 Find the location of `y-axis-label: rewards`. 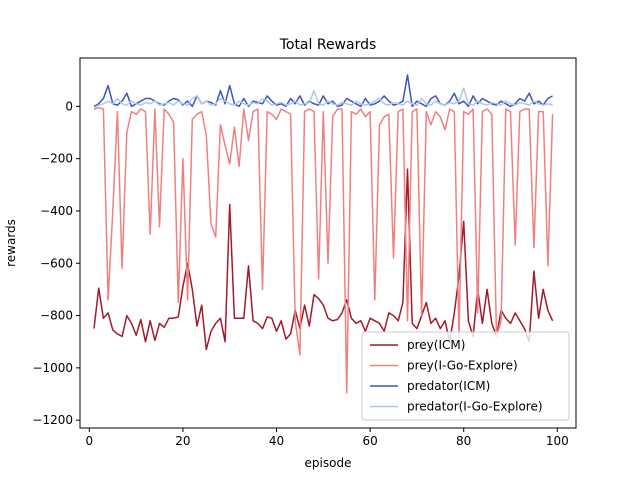

y-axis-label: rewards is located at coordinates (11, 243).